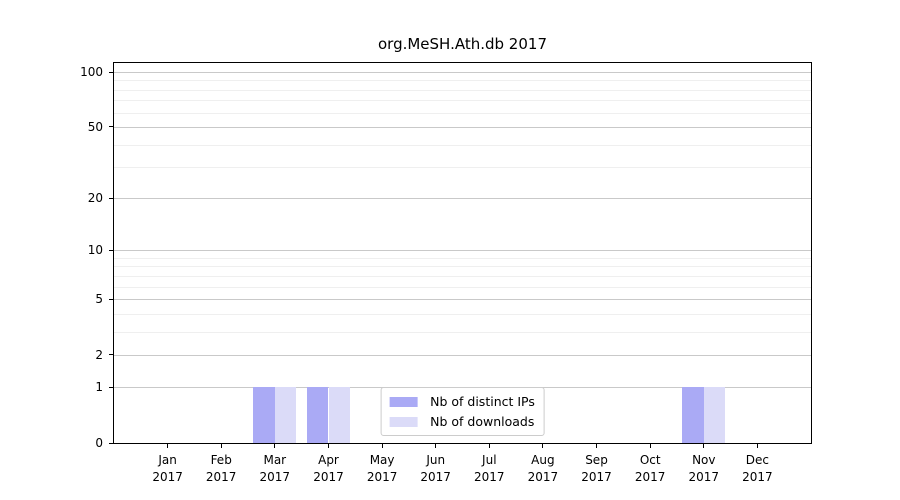  I want to click on bar-mar-distinct-ips, so click(264, 415).